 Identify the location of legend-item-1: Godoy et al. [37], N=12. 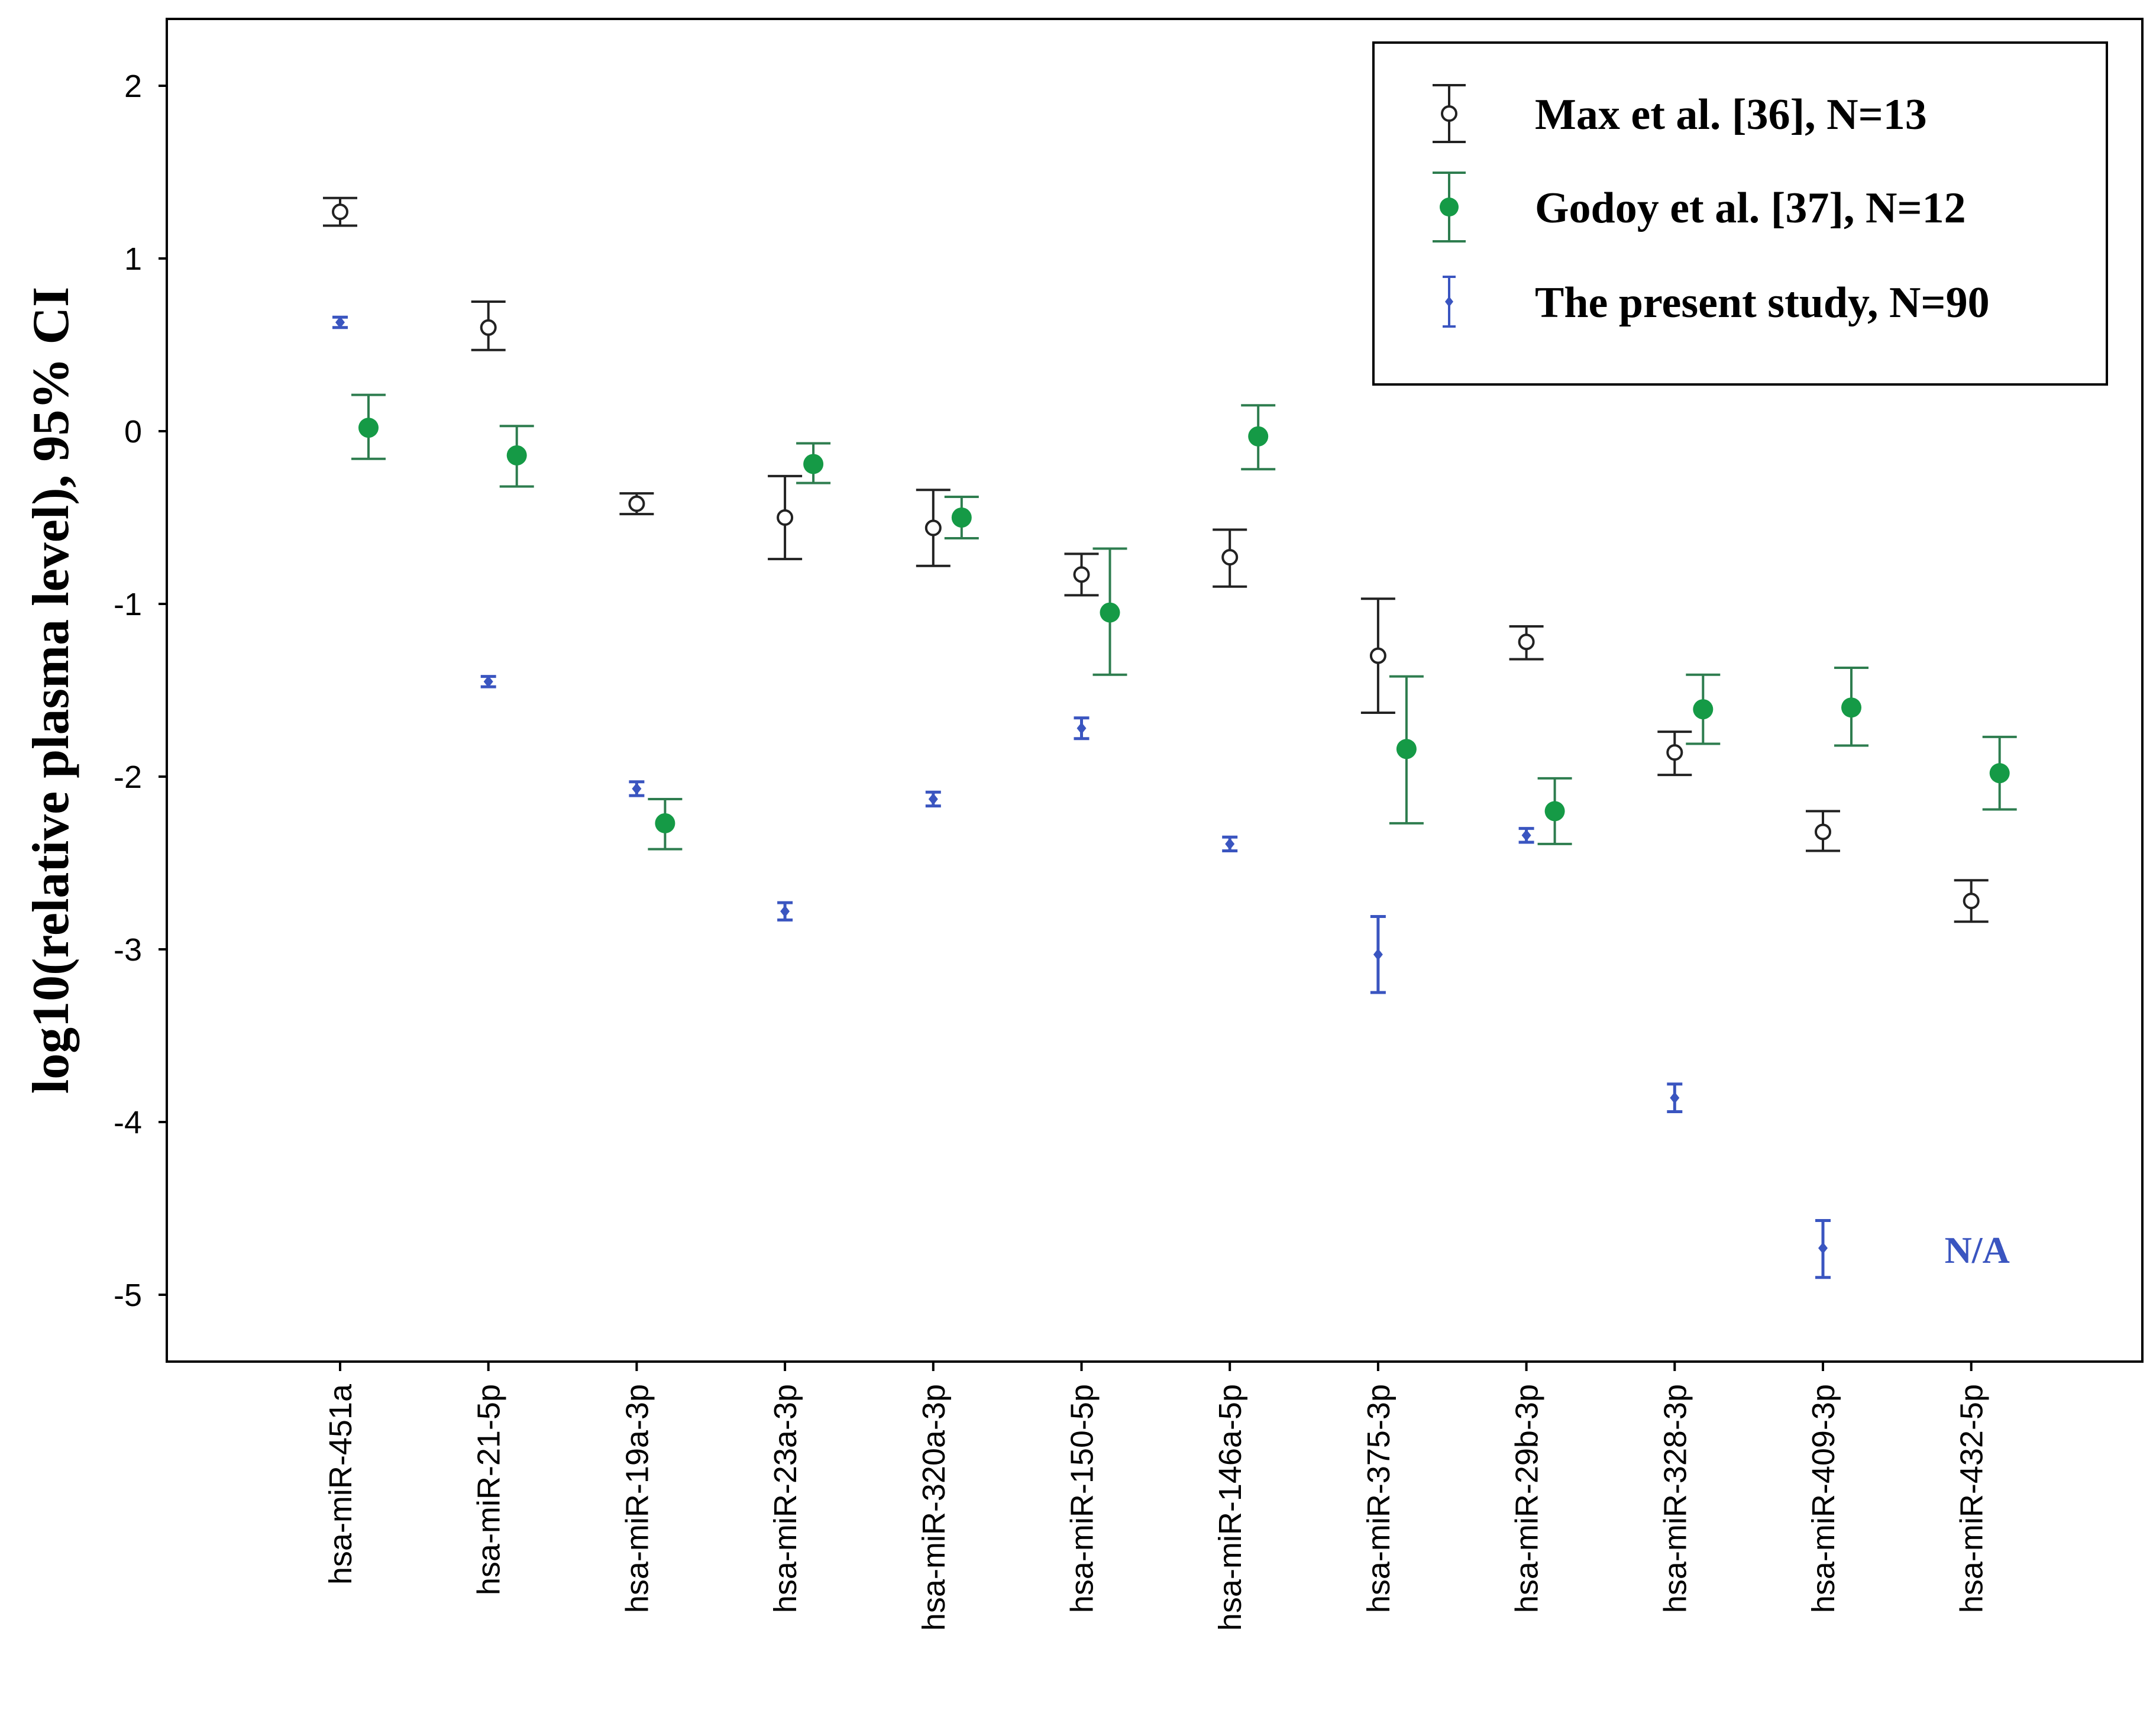
(1699, 207).